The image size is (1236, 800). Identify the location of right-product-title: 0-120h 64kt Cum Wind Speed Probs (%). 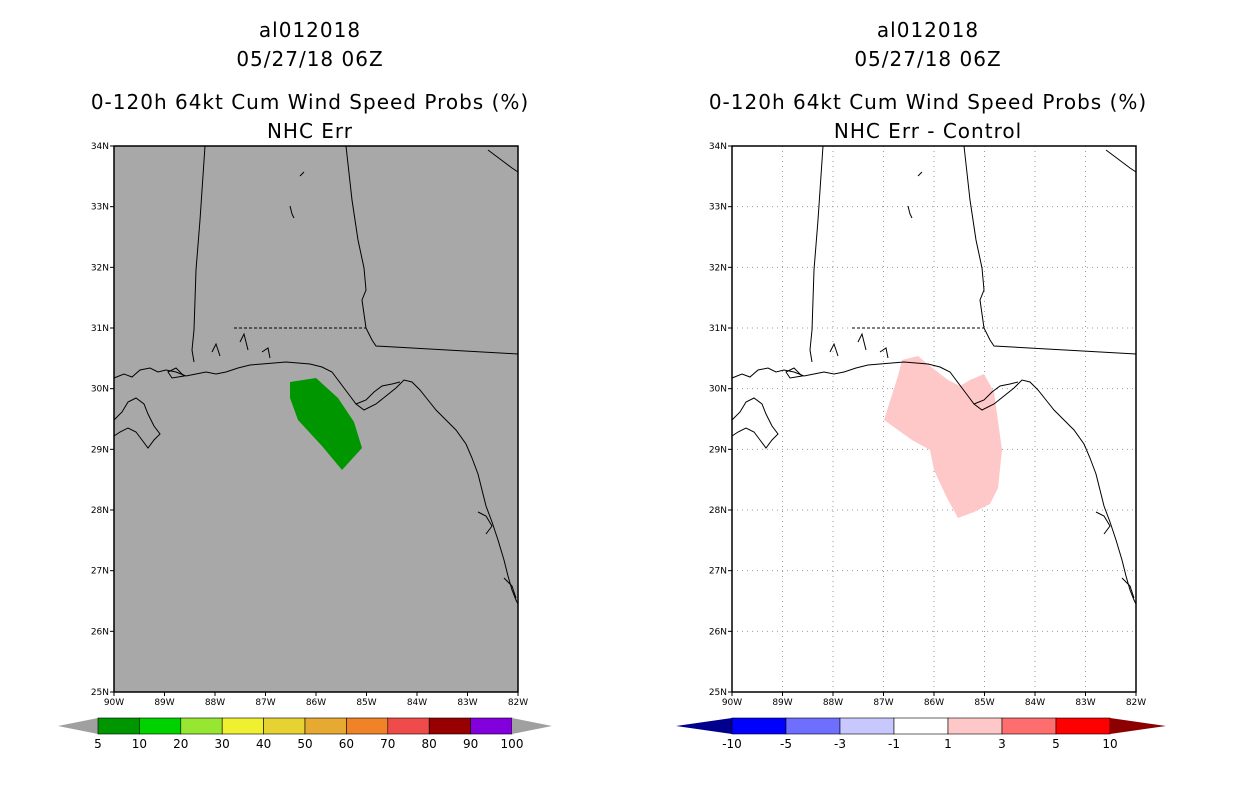
(928, 102).